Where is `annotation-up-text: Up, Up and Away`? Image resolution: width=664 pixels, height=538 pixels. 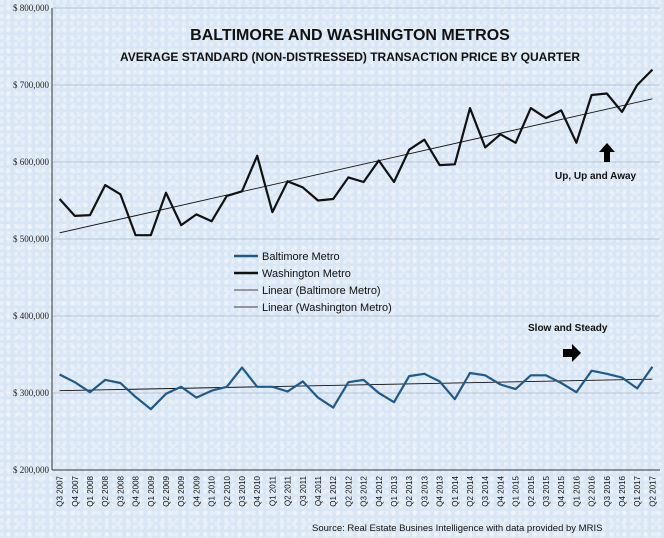
annotation-up-text: Up, Up and Away is located at coordinates (596, 176).